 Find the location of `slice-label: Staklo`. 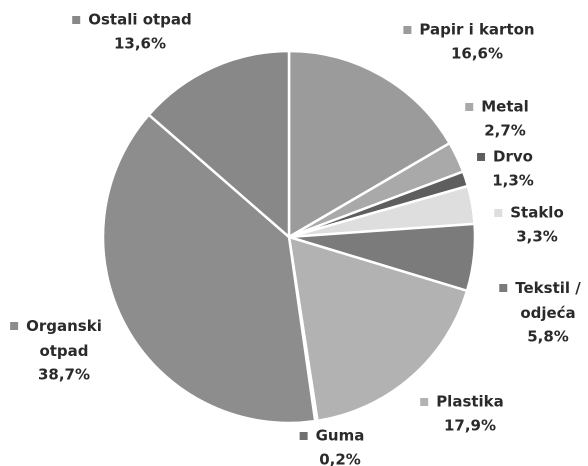

slice-label: Staklo is located at coordinates (537, 213).